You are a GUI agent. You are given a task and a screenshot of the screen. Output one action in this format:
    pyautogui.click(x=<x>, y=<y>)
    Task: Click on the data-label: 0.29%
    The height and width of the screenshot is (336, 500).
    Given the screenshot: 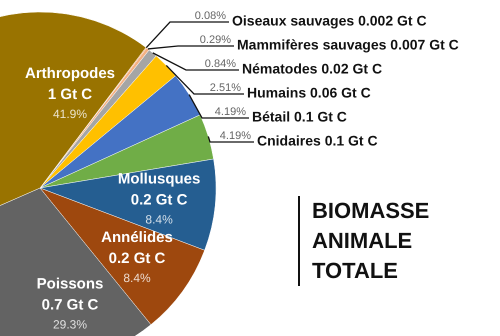 What is the action you would take?
    pyautogui.click(x=216, y=40)
    